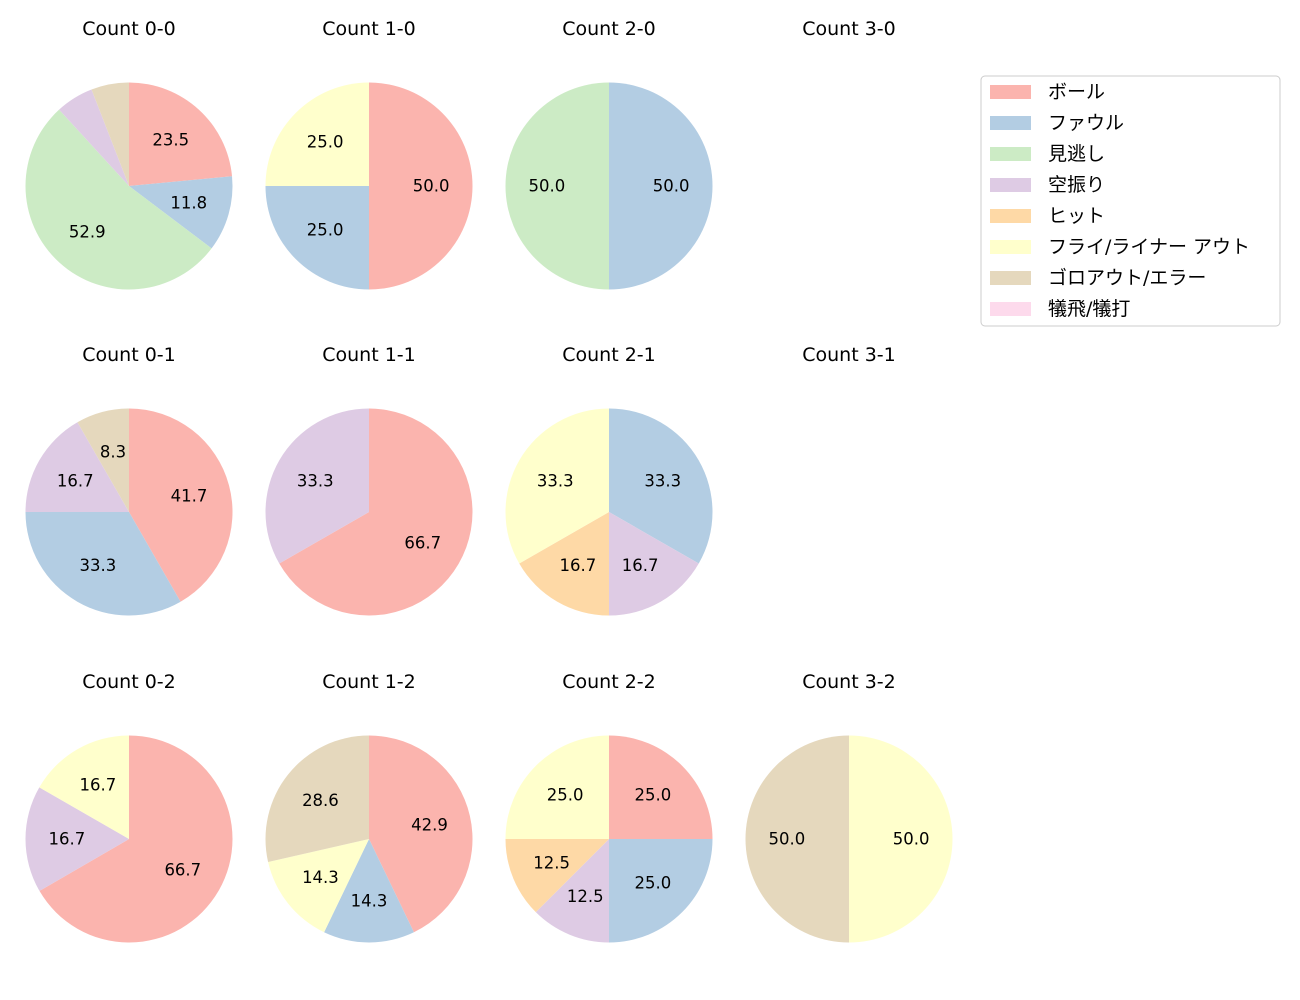 This screenshot has height=1000, width=1300. What do you see at coordinates (129, 29) in the screenshot?
I see `pie-title: Count 0-0` at bounding box center [129, 29].